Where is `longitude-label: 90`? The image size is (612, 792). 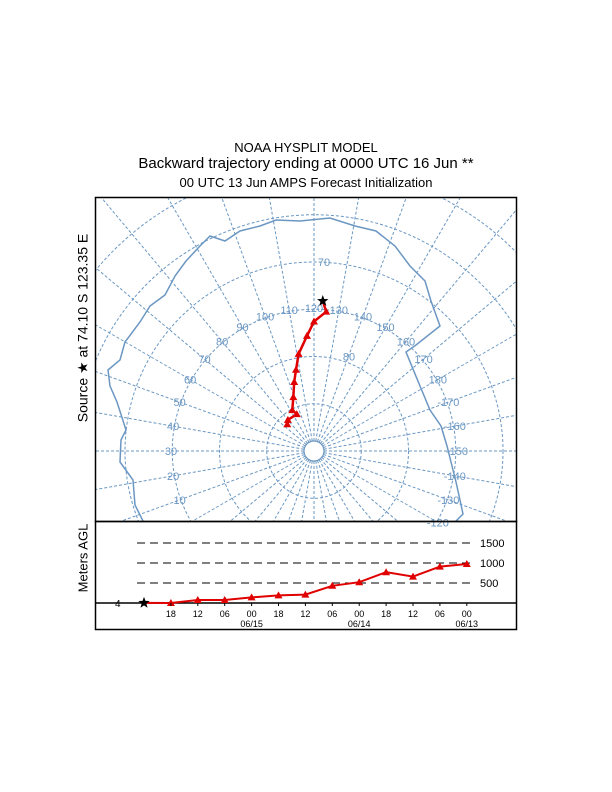 longitude-label: 90 is located at coordinates (242, 328).